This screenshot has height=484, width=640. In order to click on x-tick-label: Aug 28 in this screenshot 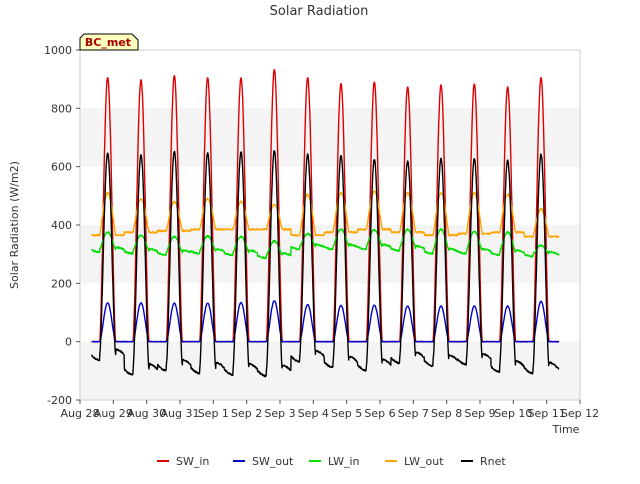, I will do `click(80, 413)`.